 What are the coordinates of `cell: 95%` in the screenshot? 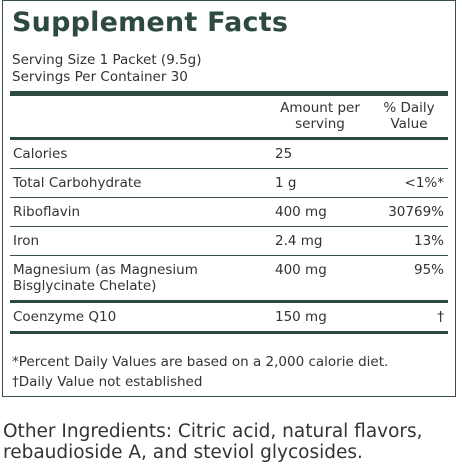 It's located at (428, 270).